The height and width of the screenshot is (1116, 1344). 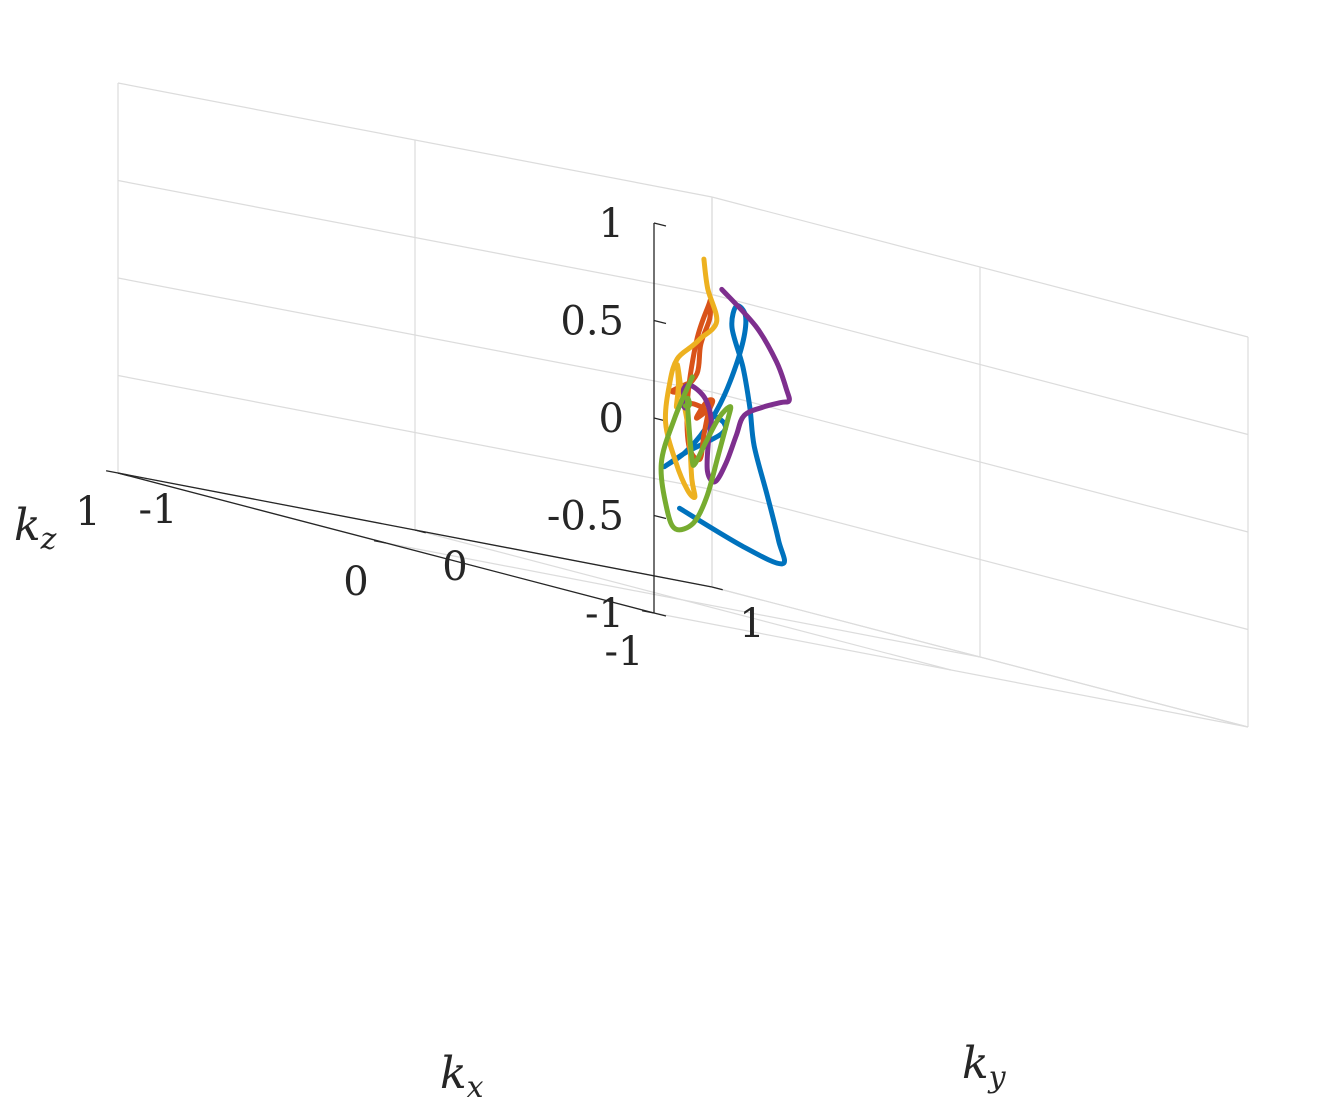 What do you see at coordinates (87, 512) in the screenshot?
I see `x-tick-label: 1` at bounding box center [87, 512].